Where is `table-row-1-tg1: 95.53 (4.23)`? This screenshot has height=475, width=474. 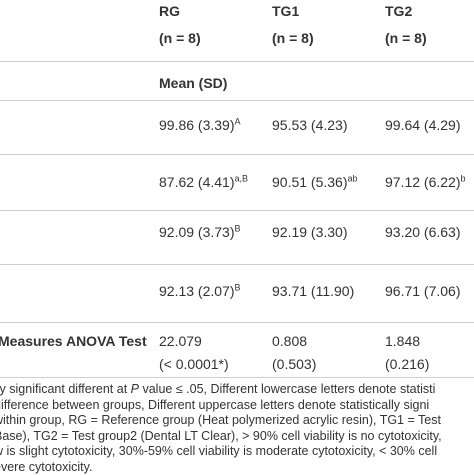 table-row-1-tg1: 95.53 (4.23) is located at coordinates (310, 125).